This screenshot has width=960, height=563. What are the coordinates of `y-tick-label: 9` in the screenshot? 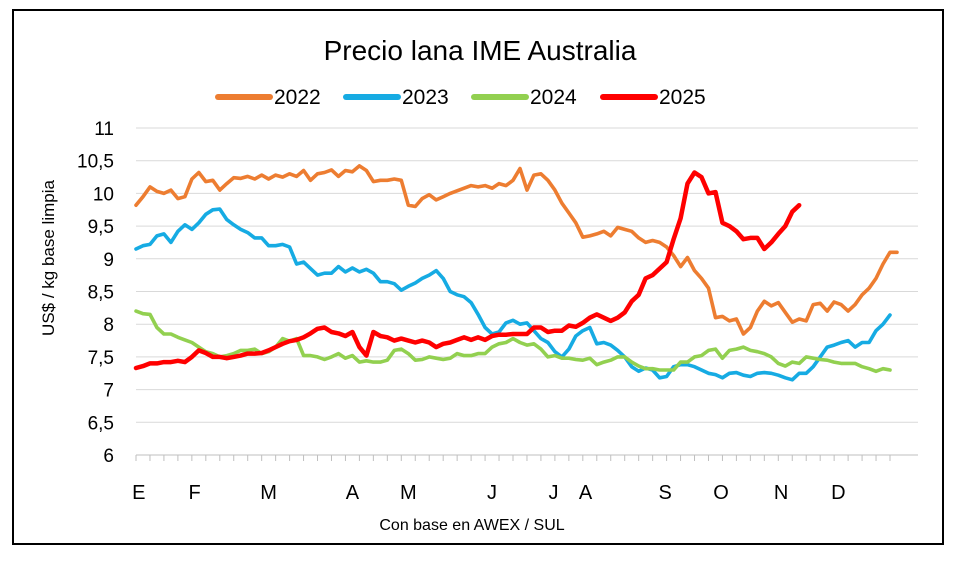 It's located at (108, 260).